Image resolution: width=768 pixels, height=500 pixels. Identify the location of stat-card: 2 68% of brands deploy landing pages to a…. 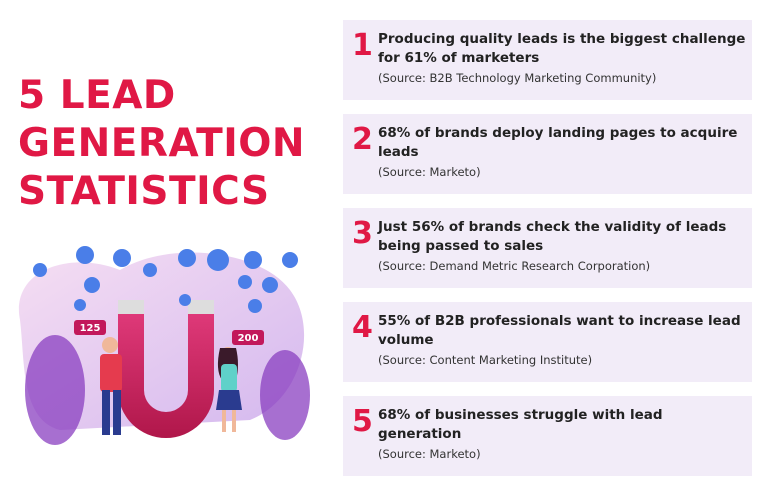
(547, 154).